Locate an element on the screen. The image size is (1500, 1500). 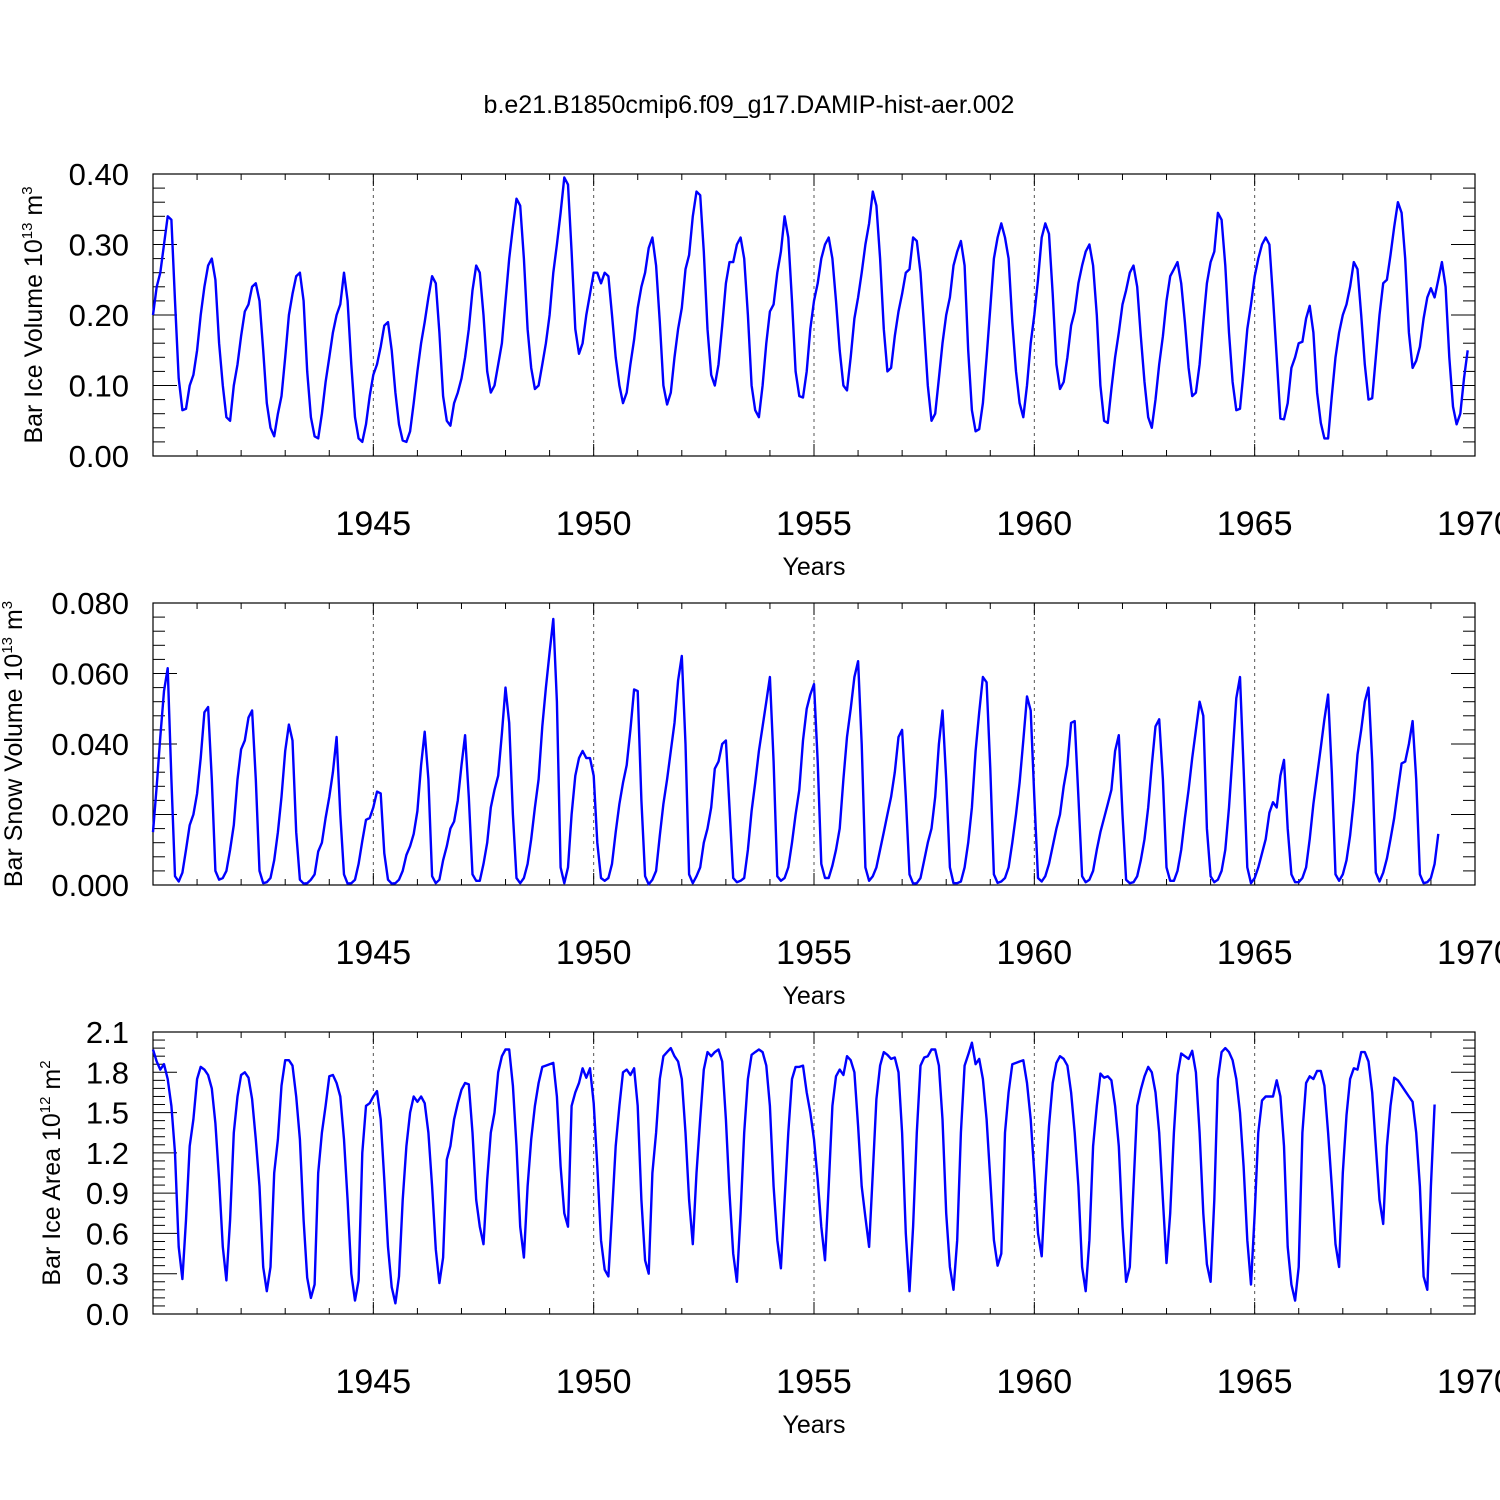
ice-volume-y-tick-label: 0.40 is located at coordinates (99, 174).